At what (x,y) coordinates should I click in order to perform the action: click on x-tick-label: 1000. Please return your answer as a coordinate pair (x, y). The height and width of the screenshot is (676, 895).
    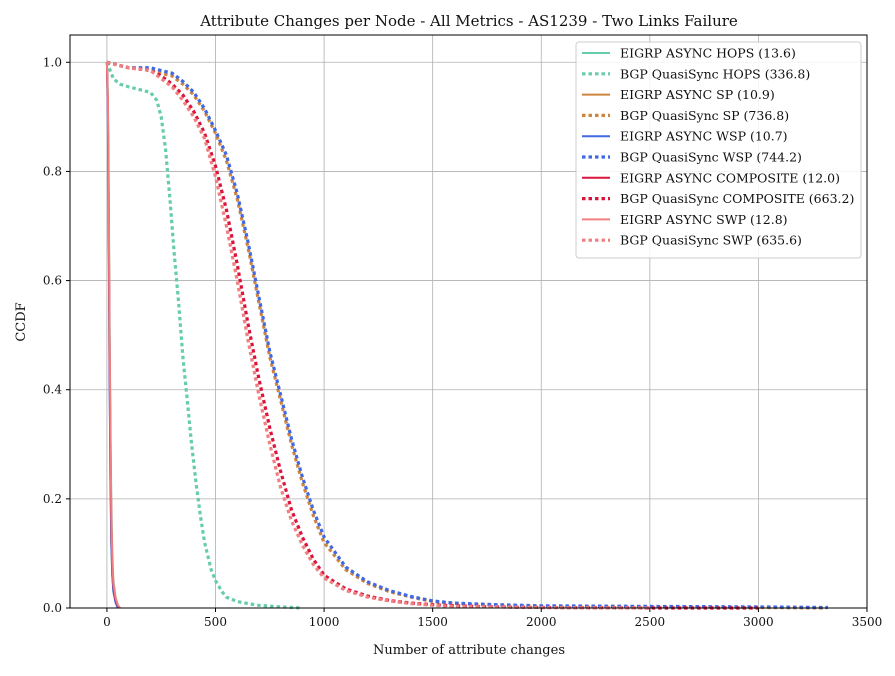
    Looking at the image, I should click on (324, 622).